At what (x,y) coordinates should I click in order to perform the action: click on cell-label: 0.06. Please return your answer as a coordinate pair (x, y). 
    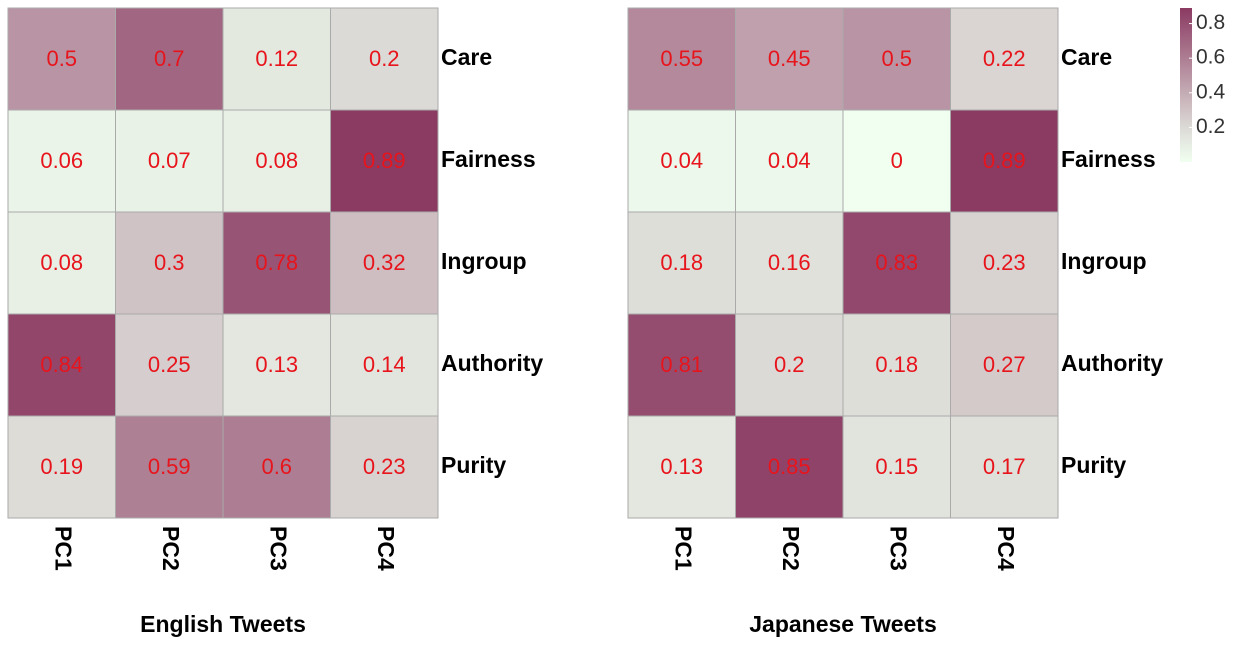
    Looking at the image, I should click on (61, 160).